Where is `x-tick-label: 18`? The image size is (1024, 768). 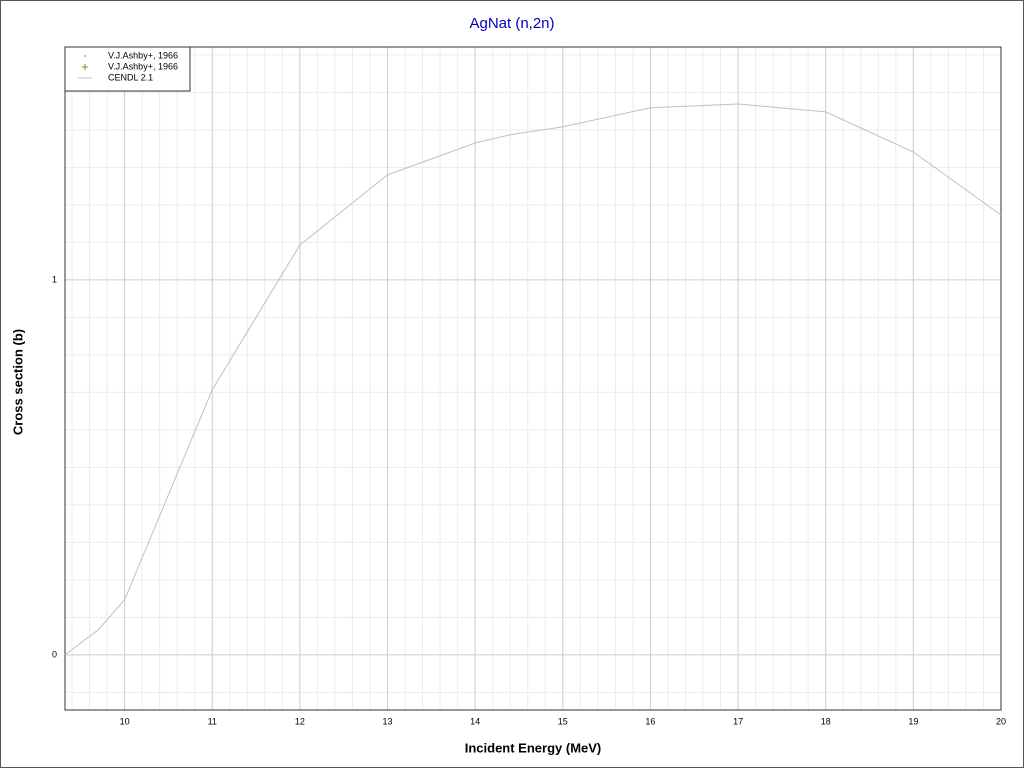
x-tick-label: 18 is located at coordinates (826, 721).